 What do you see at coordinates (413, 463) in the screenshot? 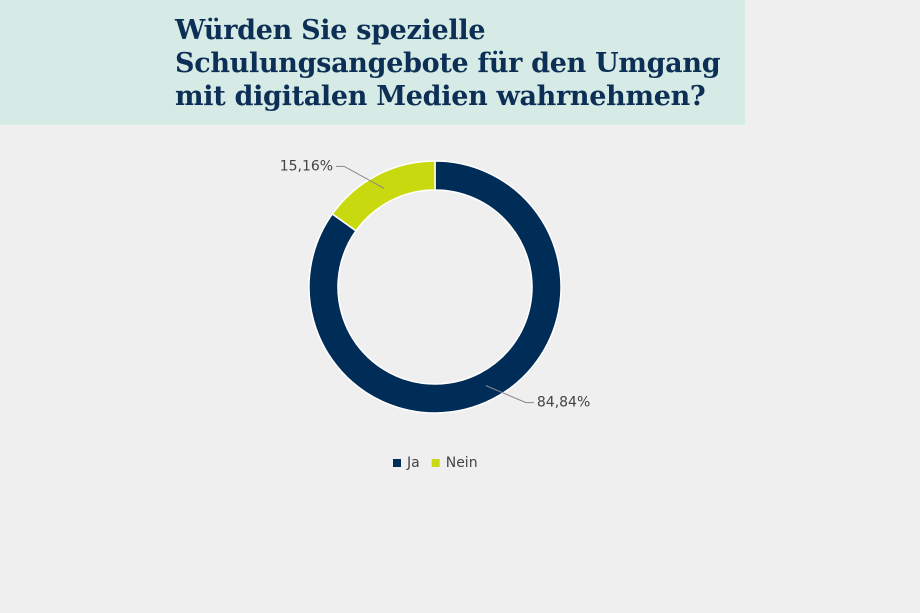
I see `legend-label: Ja` at bounding box center [413, 463].